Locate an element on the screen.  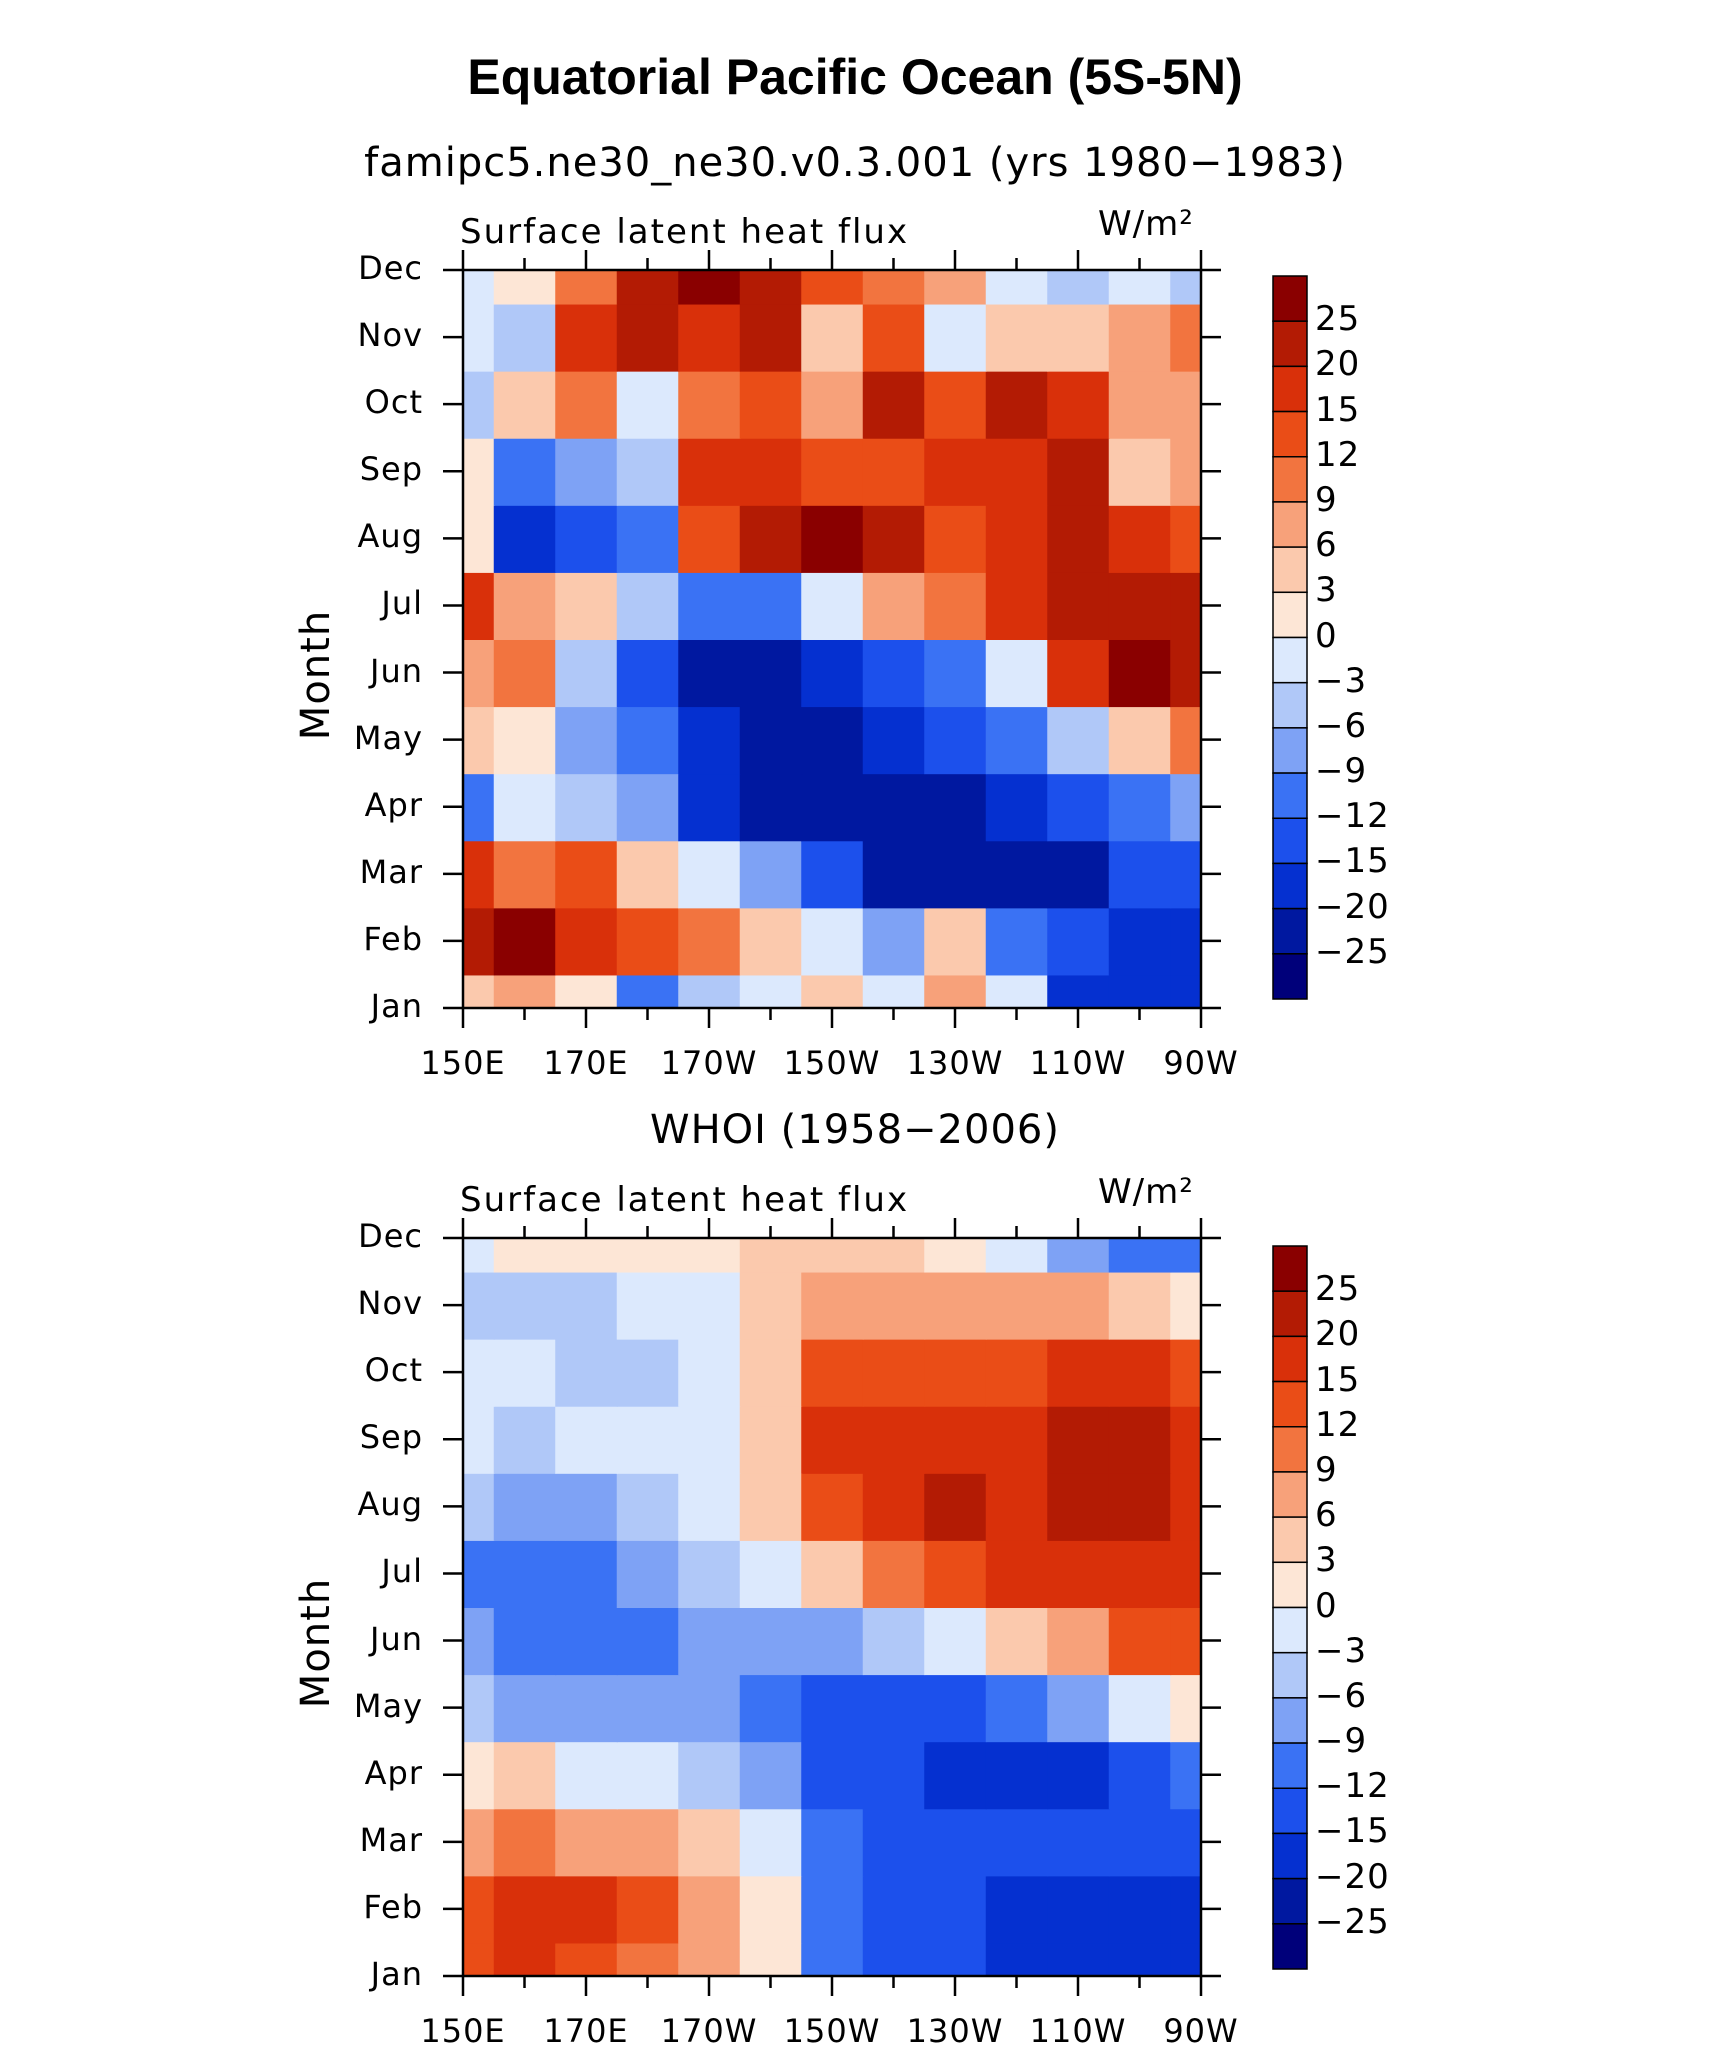
colorbar-label: 25 is located at coordinates (1338, 1289).